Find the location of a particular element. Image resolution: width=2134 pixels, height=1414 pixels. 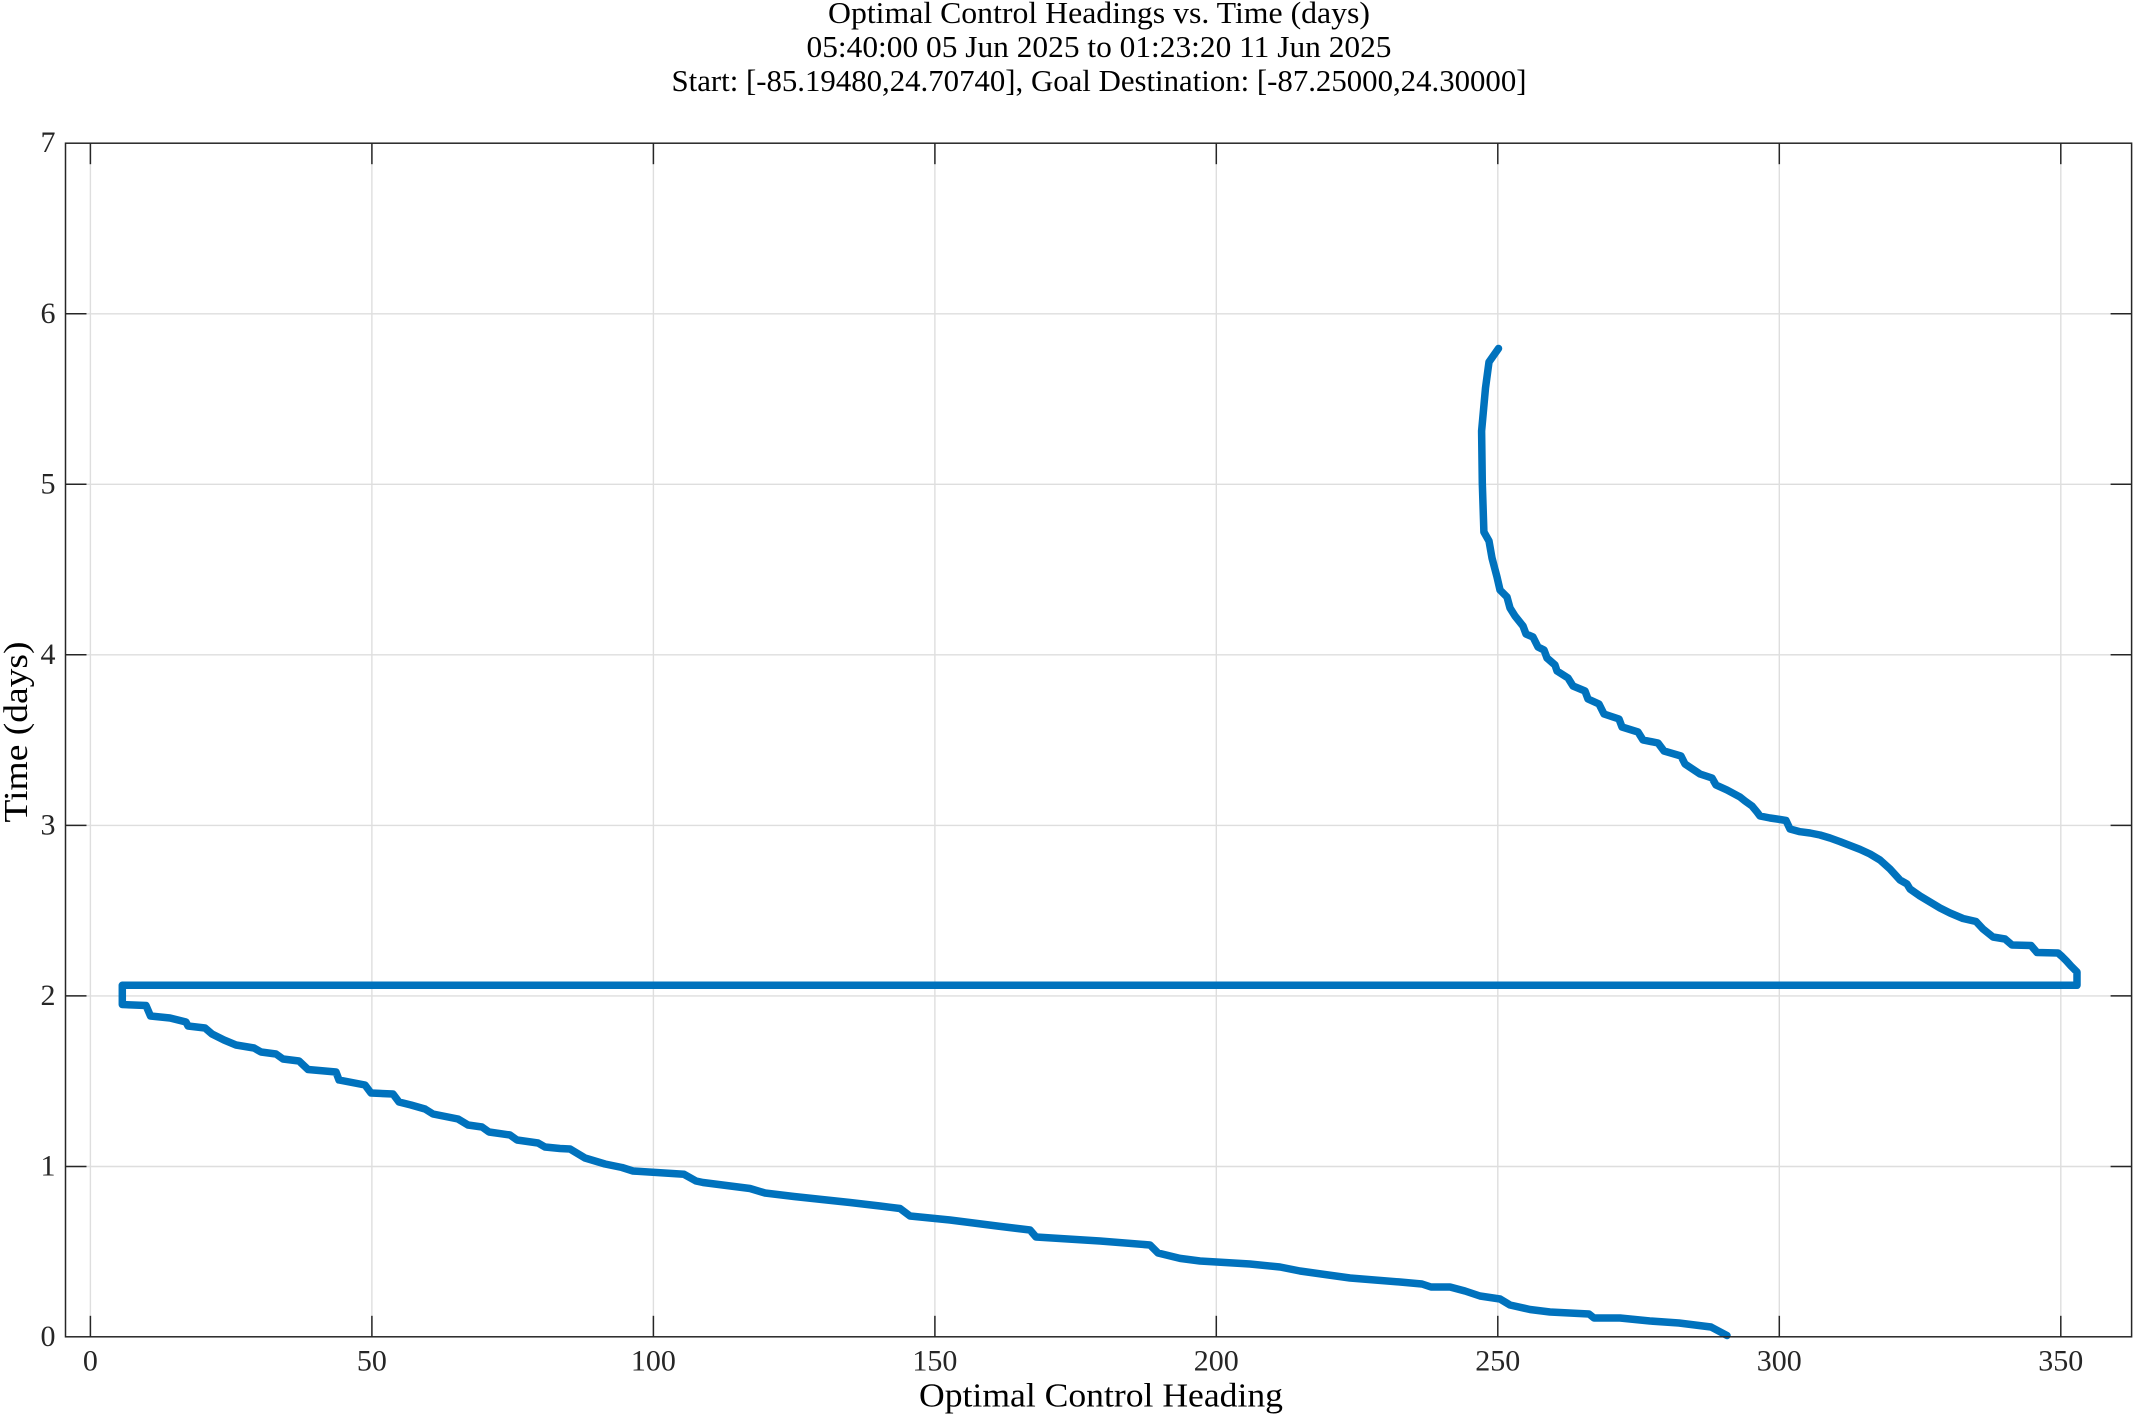

svg-text: 100 is located at coordinates (653, 1361).